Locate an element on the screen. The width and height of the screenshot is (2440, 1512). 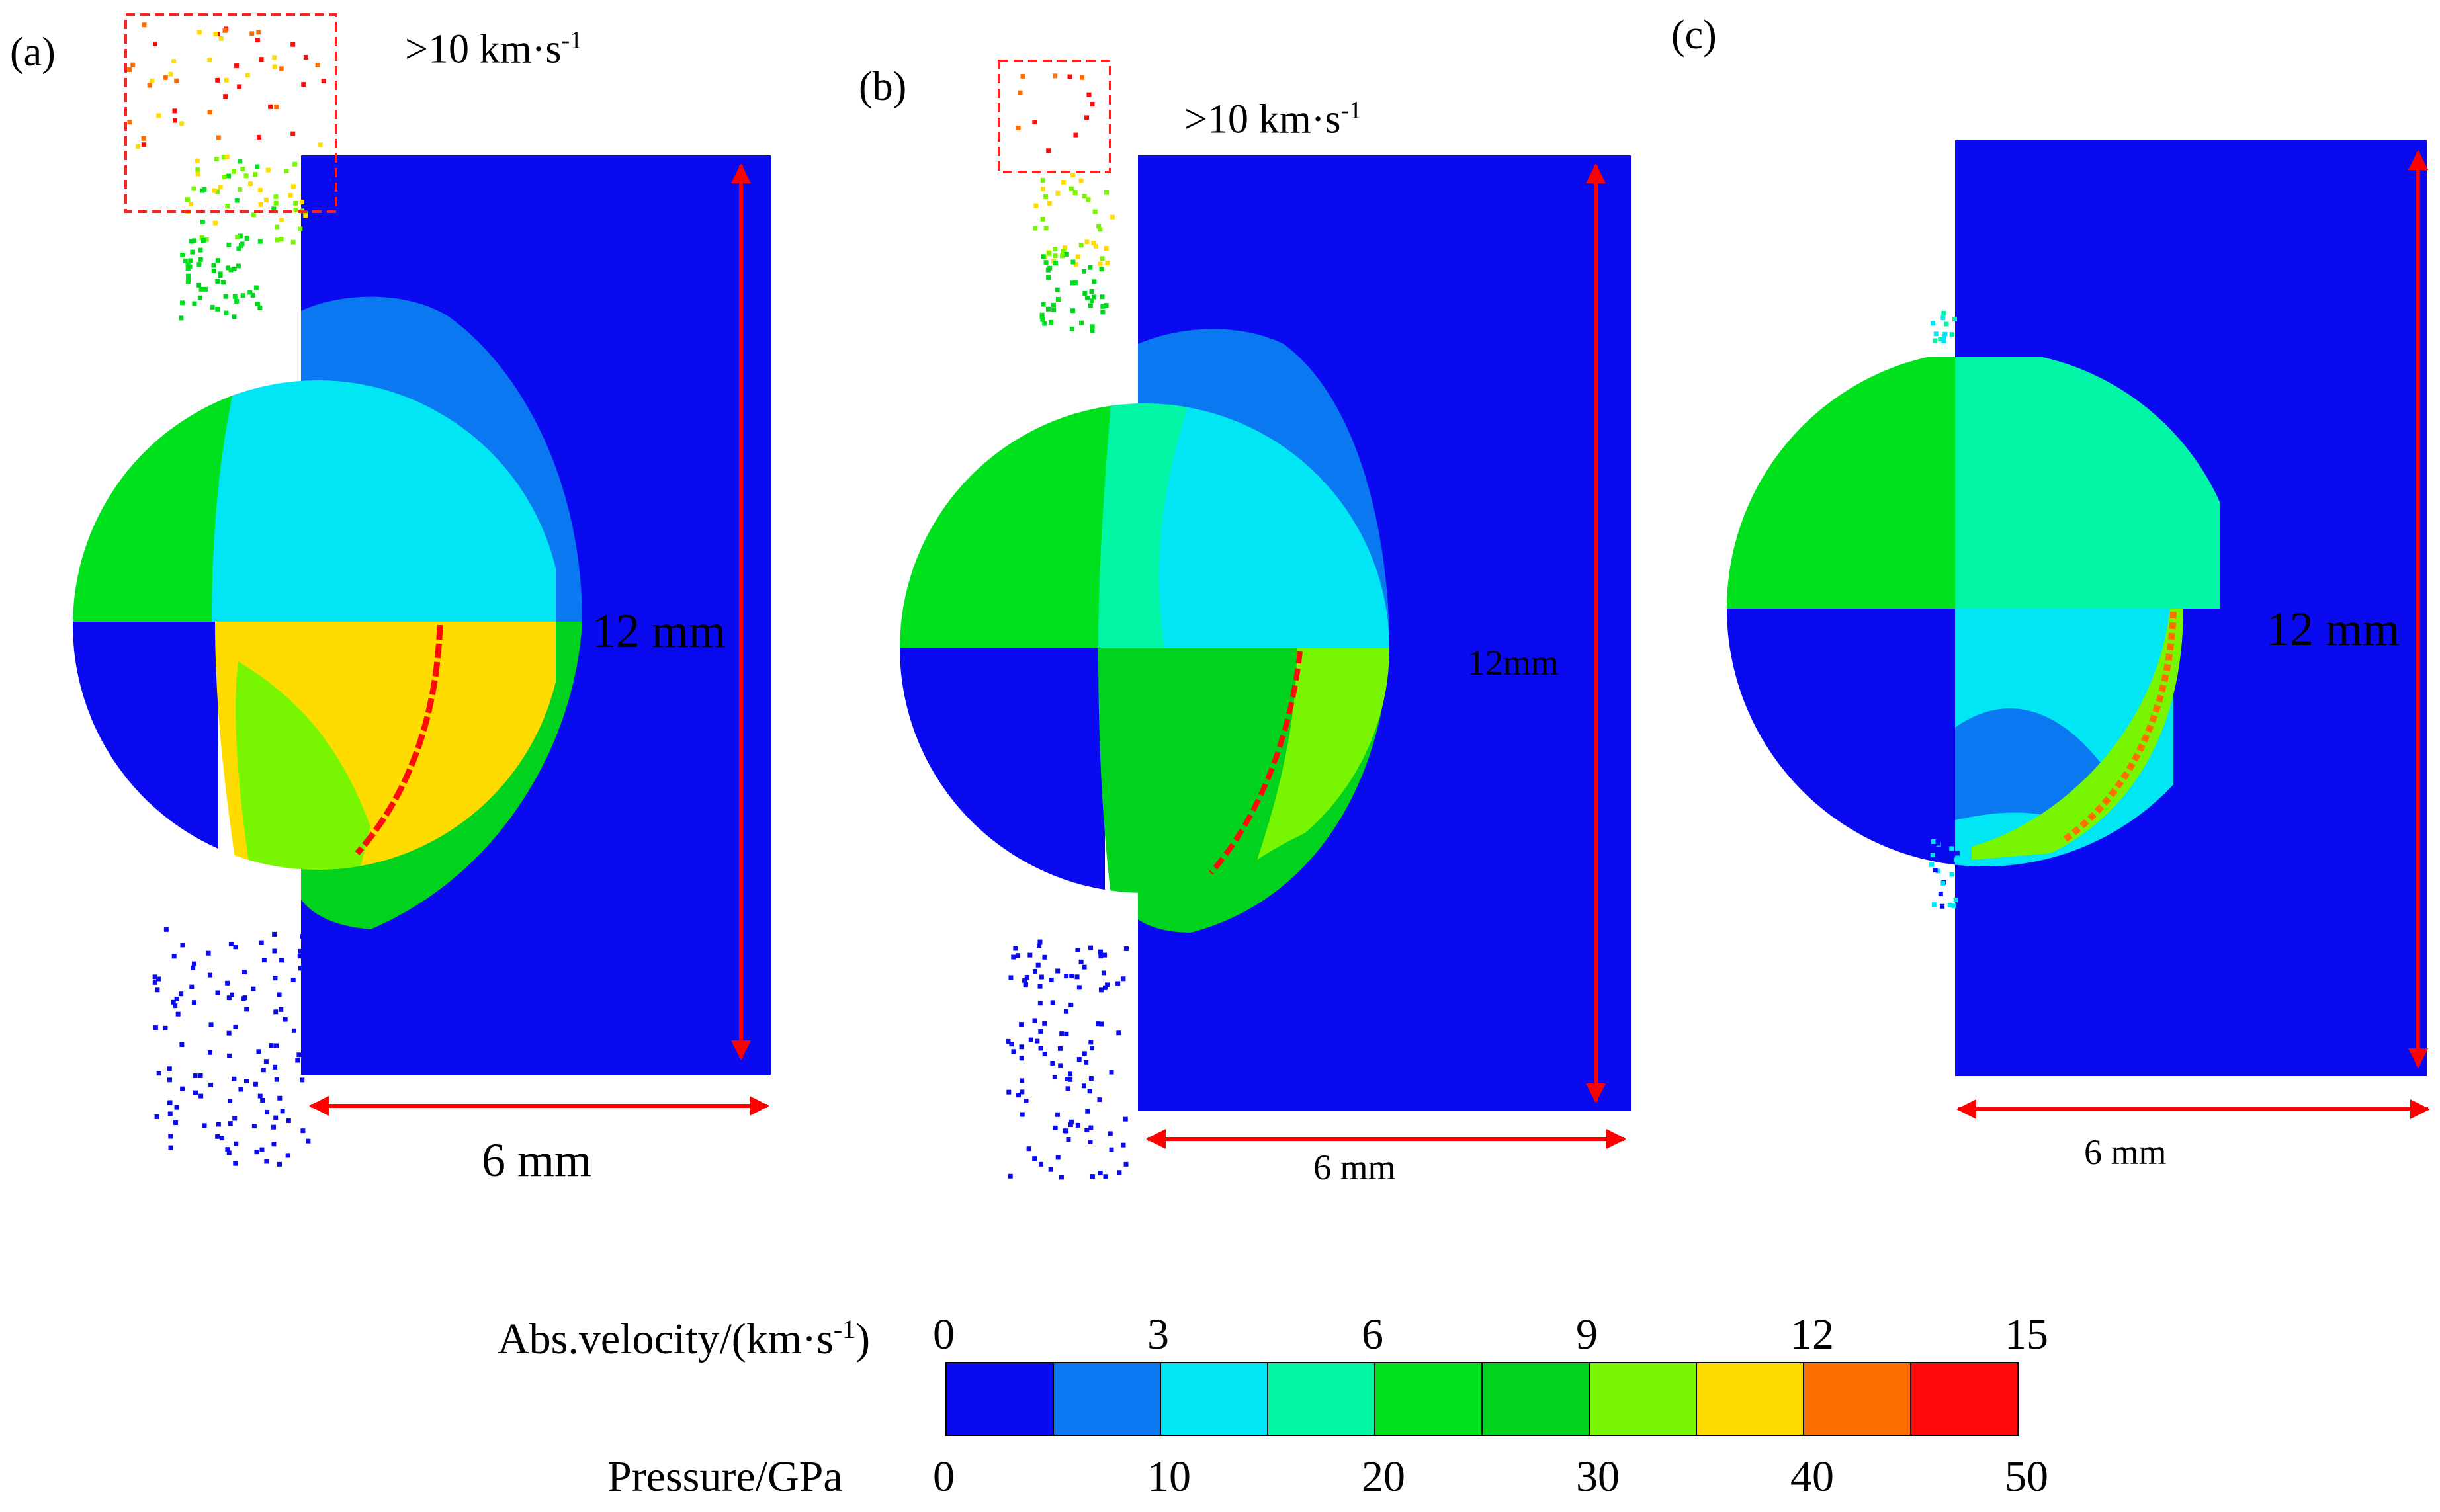
panel-a-height-label: 12 mm is located at coordinates (659, 631).